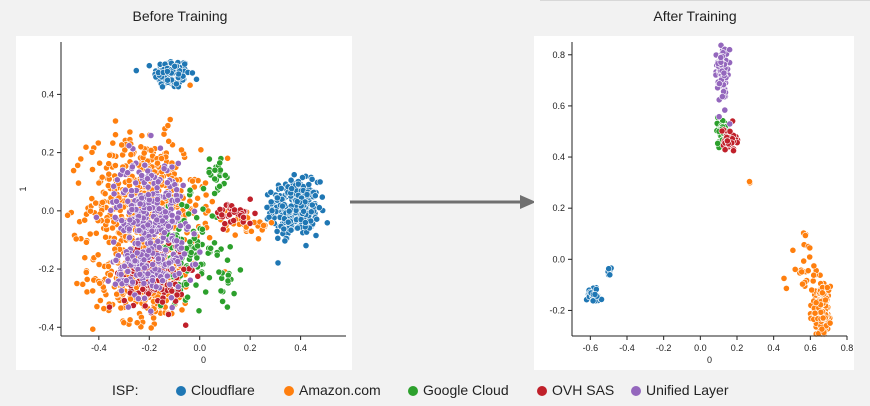 Image resolution: width=870 pixels, height=406 pixels. What do you see at coordinates (181, 391) in the screenshot?
I see `legend-dot-cloudflare` at bounding box center [181, 391].